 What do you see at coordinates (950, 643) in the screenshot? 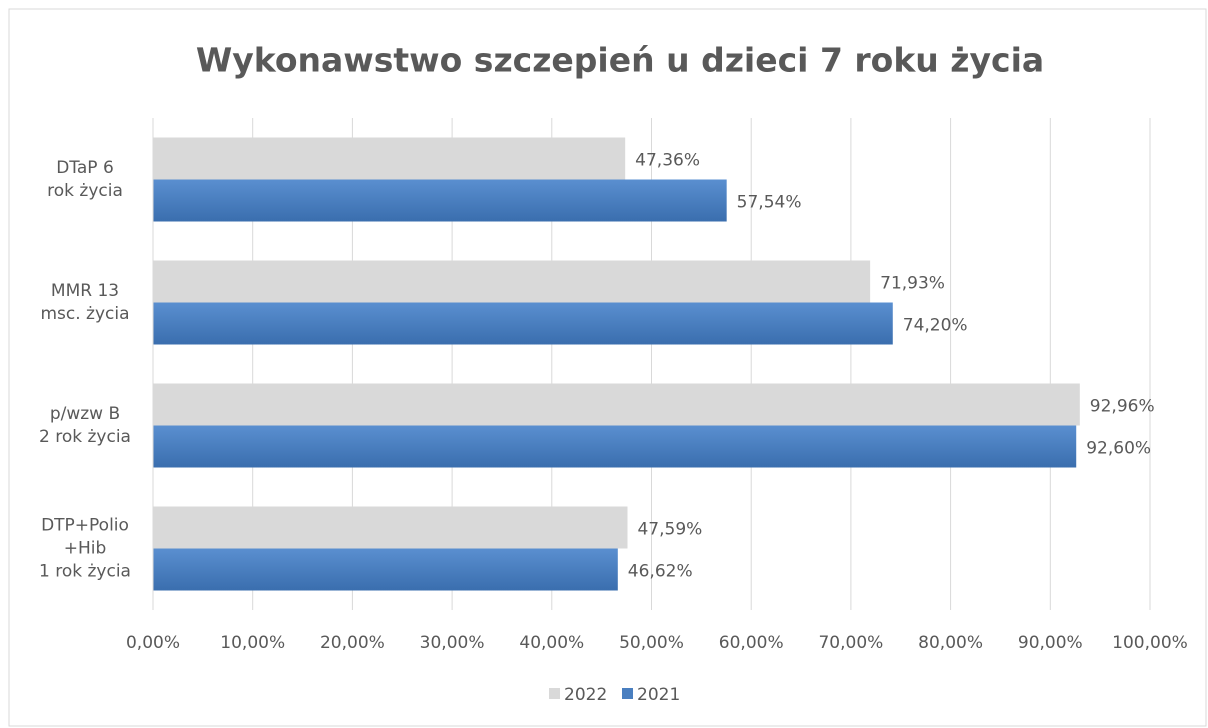
I see `x-tick-label: 80,00%` at bounding box center [950, 643].